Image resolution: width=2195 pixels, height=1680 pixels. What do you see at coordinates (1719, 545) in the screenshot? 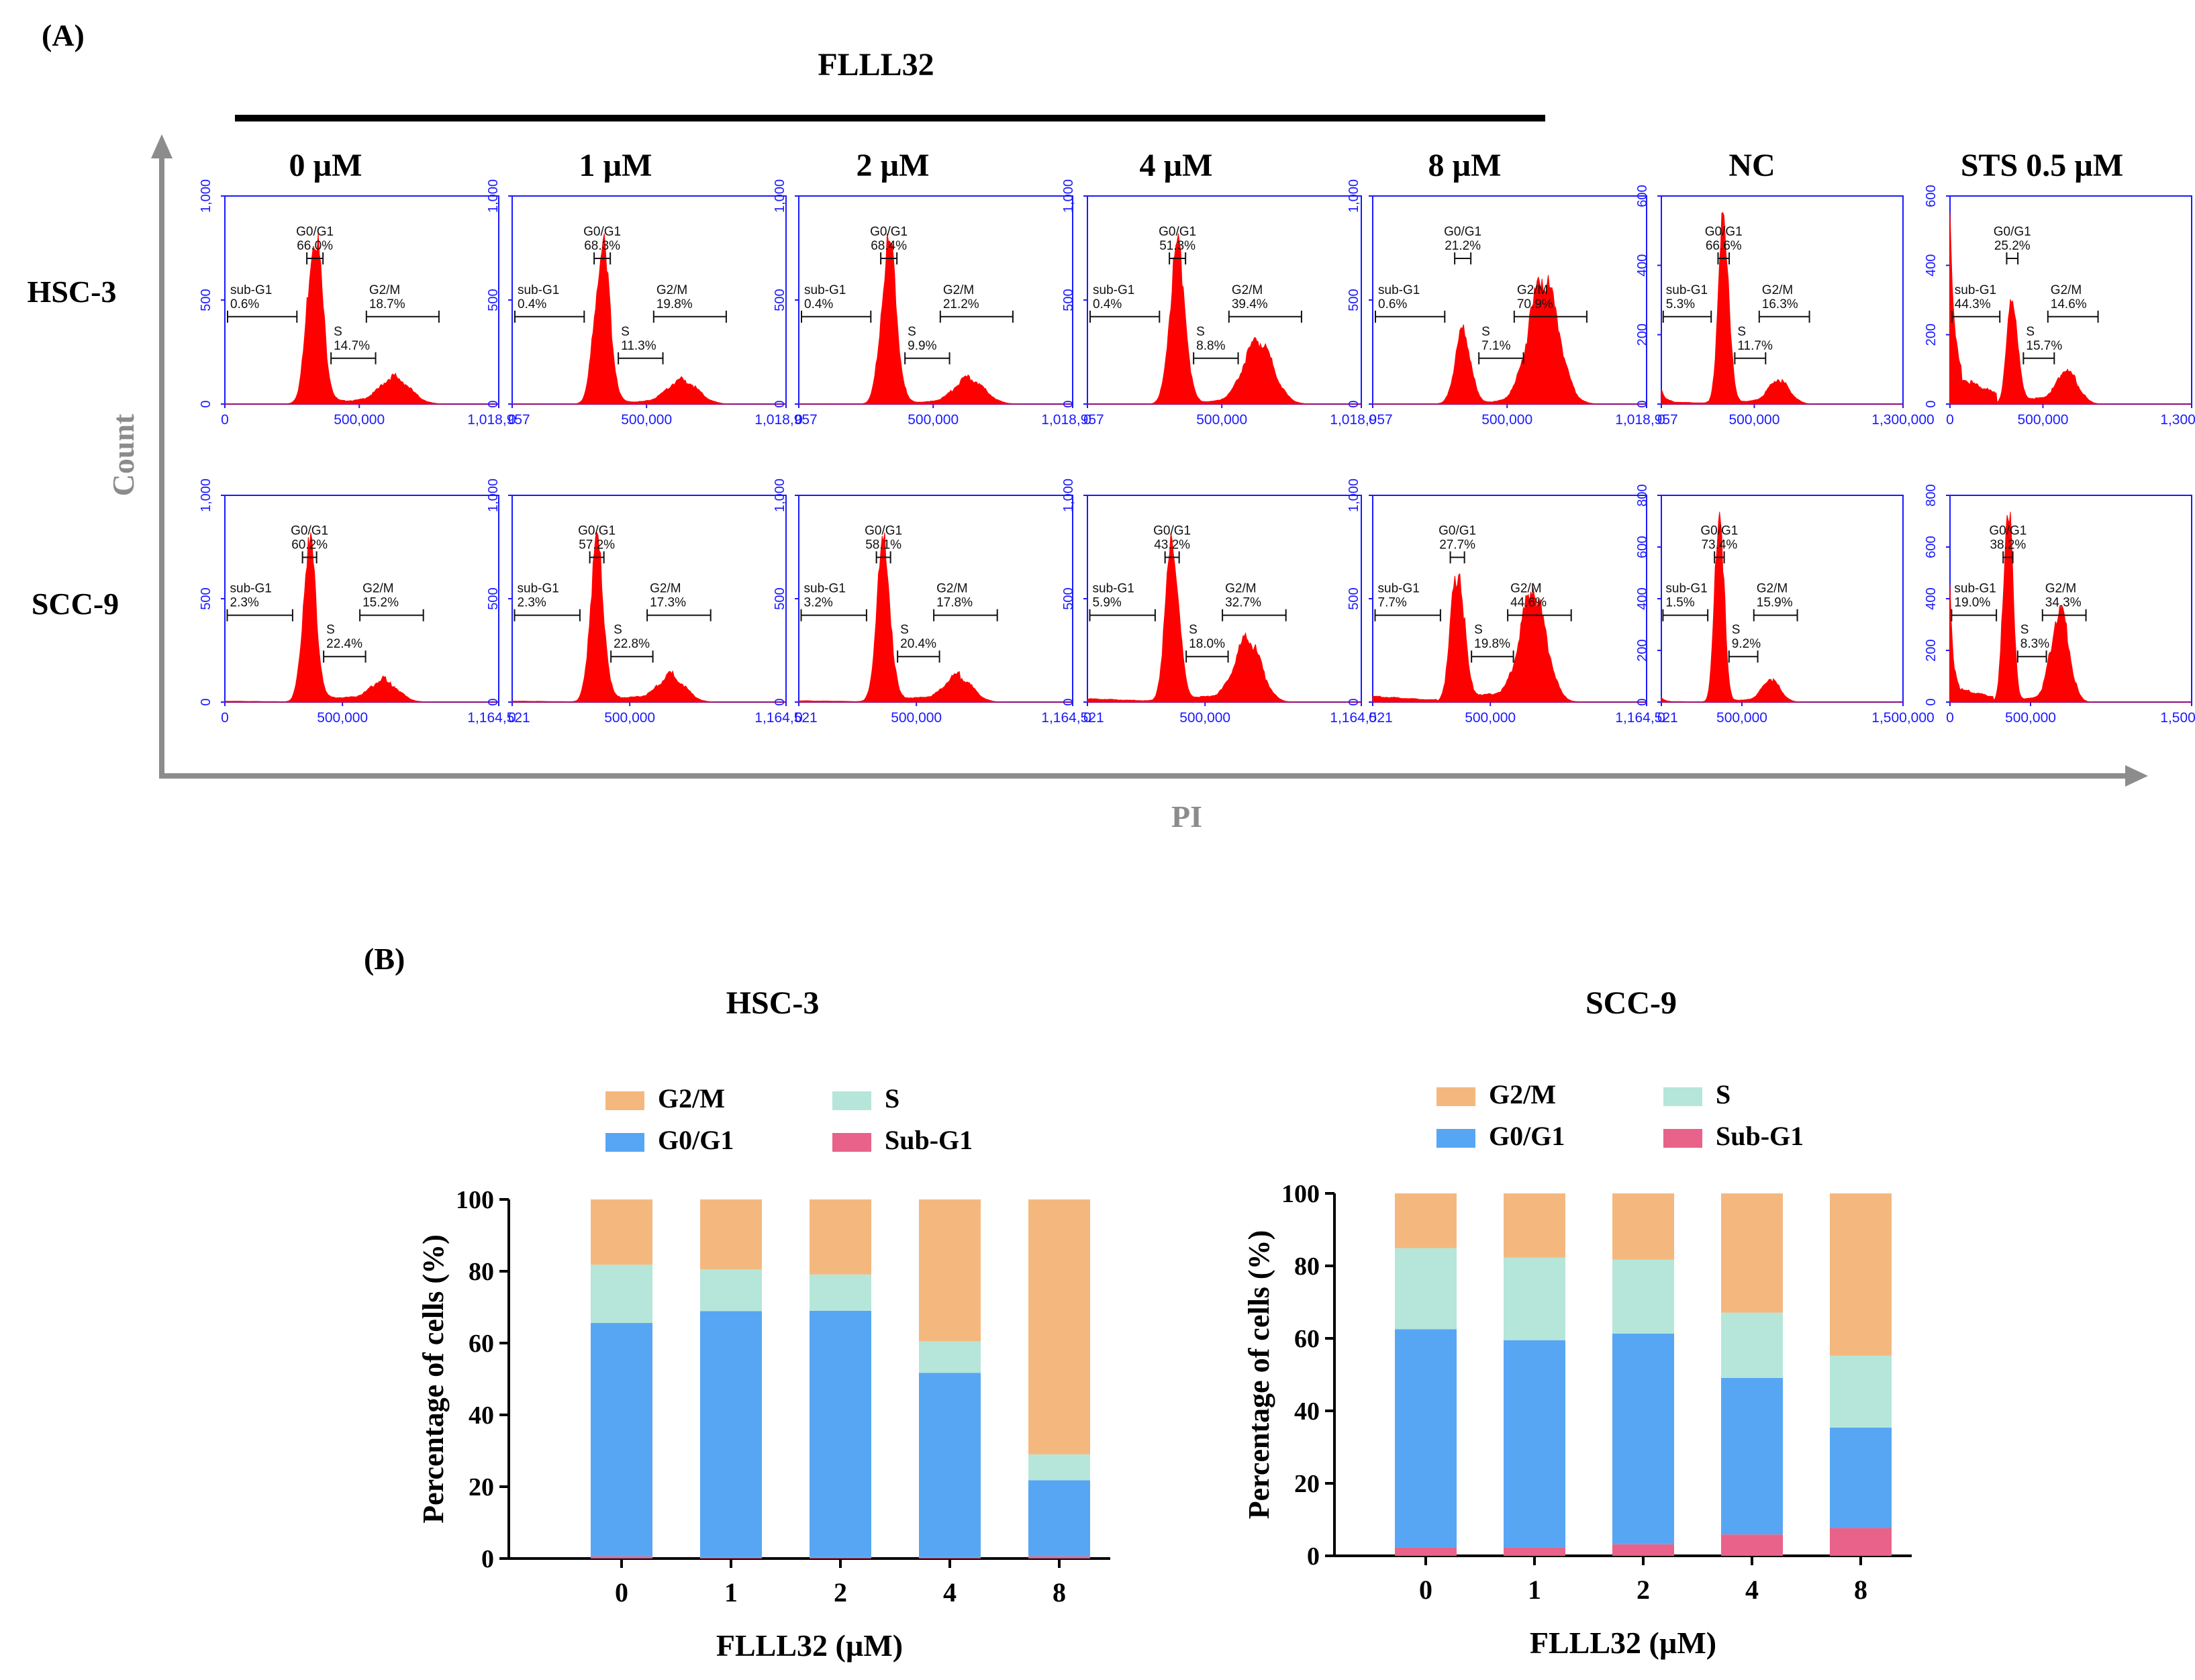
I see `gate-value: 73.4%` at bounding box center [1719, 545].